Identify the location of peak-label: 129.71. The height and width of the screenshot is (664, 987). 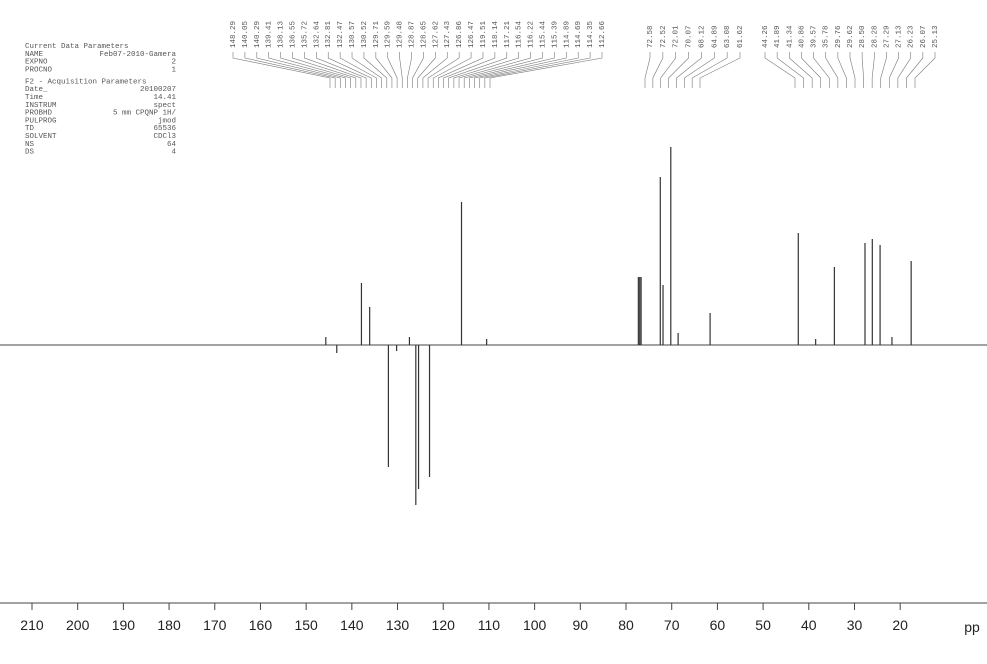
(377, 34).